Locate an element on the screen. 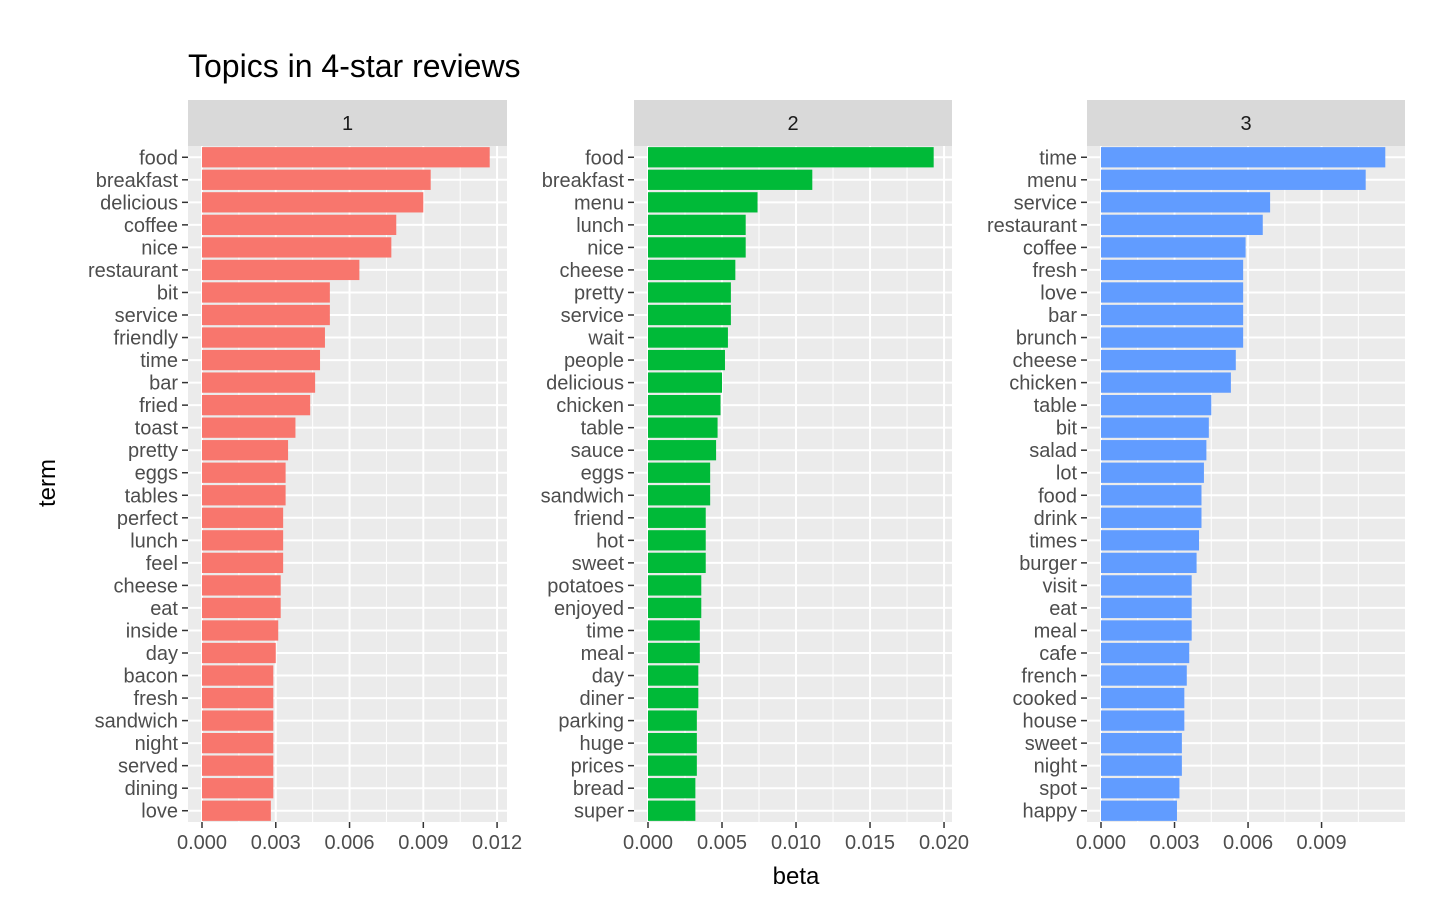 Image resolution: width=1434 pixels, height=920 pixels. x-tick-label: 0.012 is located at coordinates (497, 843).